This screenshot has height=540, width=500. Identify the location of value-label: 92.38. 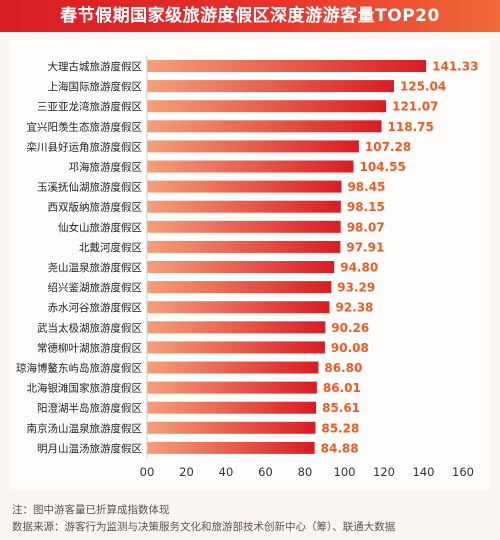
(354, 308).